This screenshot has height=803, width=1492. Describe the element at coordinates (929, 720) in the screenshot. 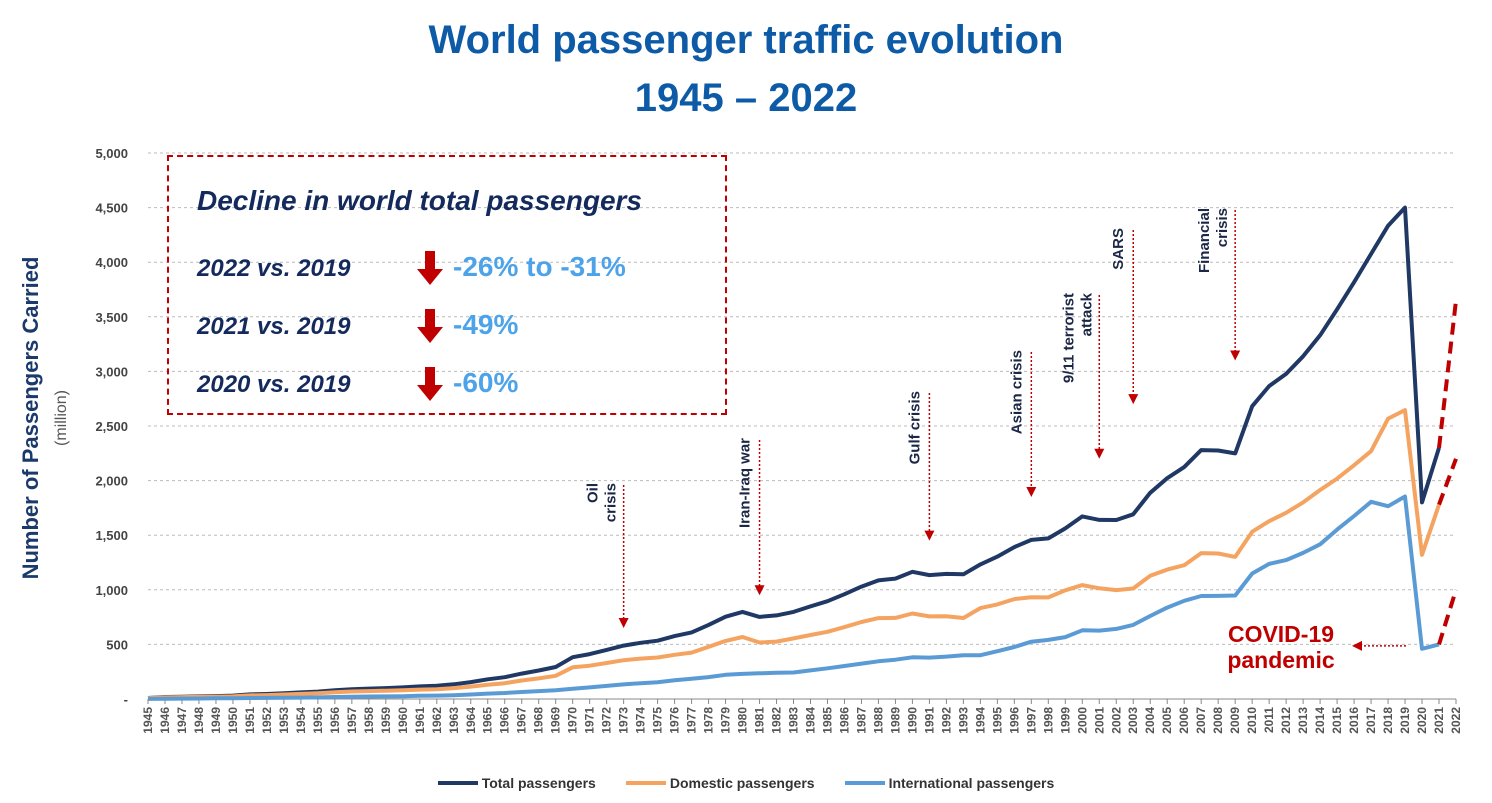

I see `x-tick-label: 1991` at that location.